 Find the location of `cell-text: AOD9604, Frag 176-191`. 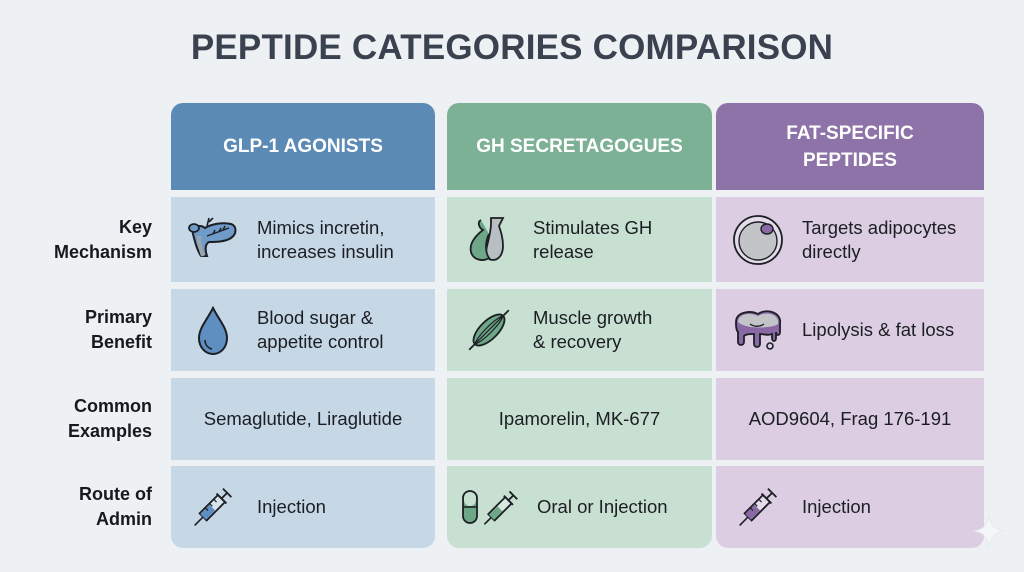

cell-text: AOD9604, Frag 176-191 is located at coordinates (850, 418).